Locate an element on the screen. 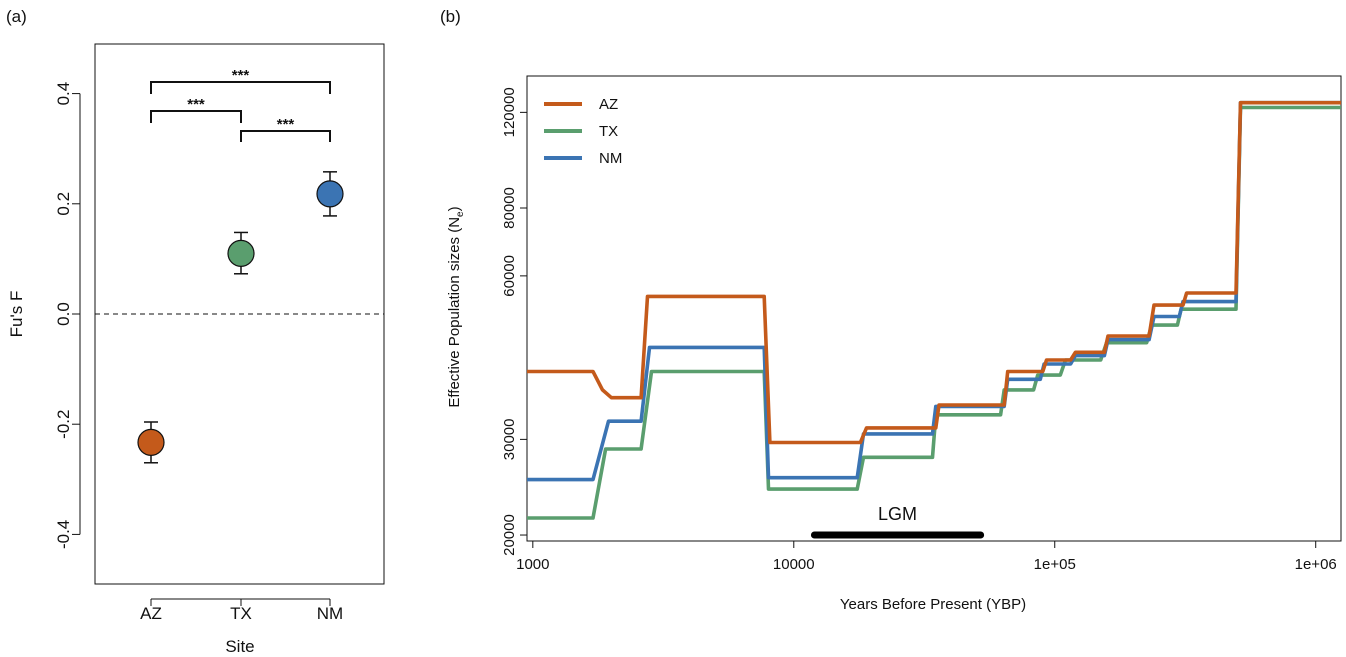  lgm-label: LGM is located at coordinates (897, 514).